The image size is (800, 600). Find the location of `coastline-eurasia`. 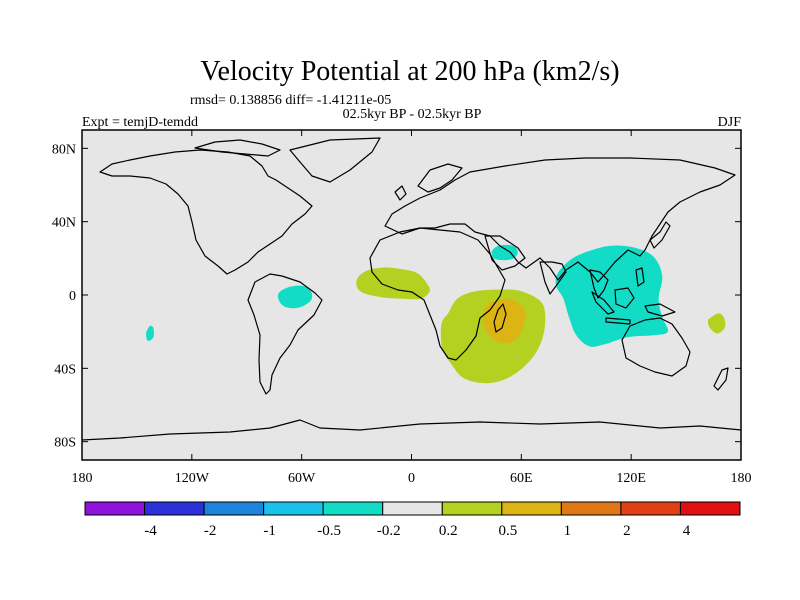

coastline-eurasia is located at coordinates (560, 220).